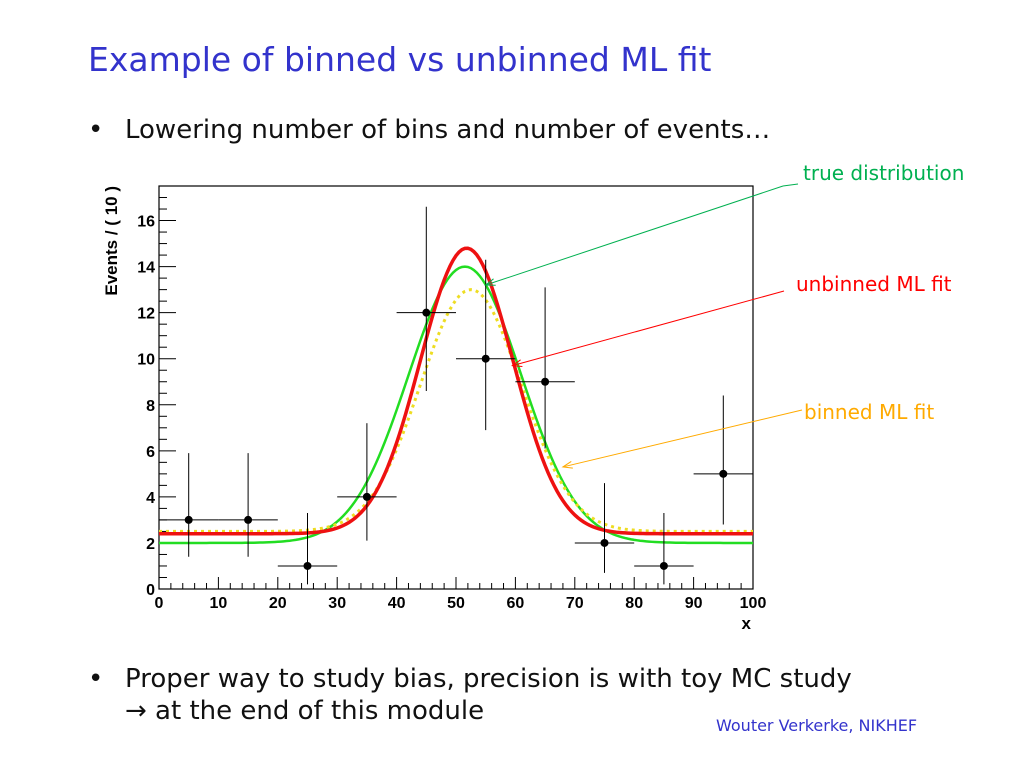  Describe the element at coordinates (694, 603) in the screenshot. I see `x-tick-label: 90` at that location.